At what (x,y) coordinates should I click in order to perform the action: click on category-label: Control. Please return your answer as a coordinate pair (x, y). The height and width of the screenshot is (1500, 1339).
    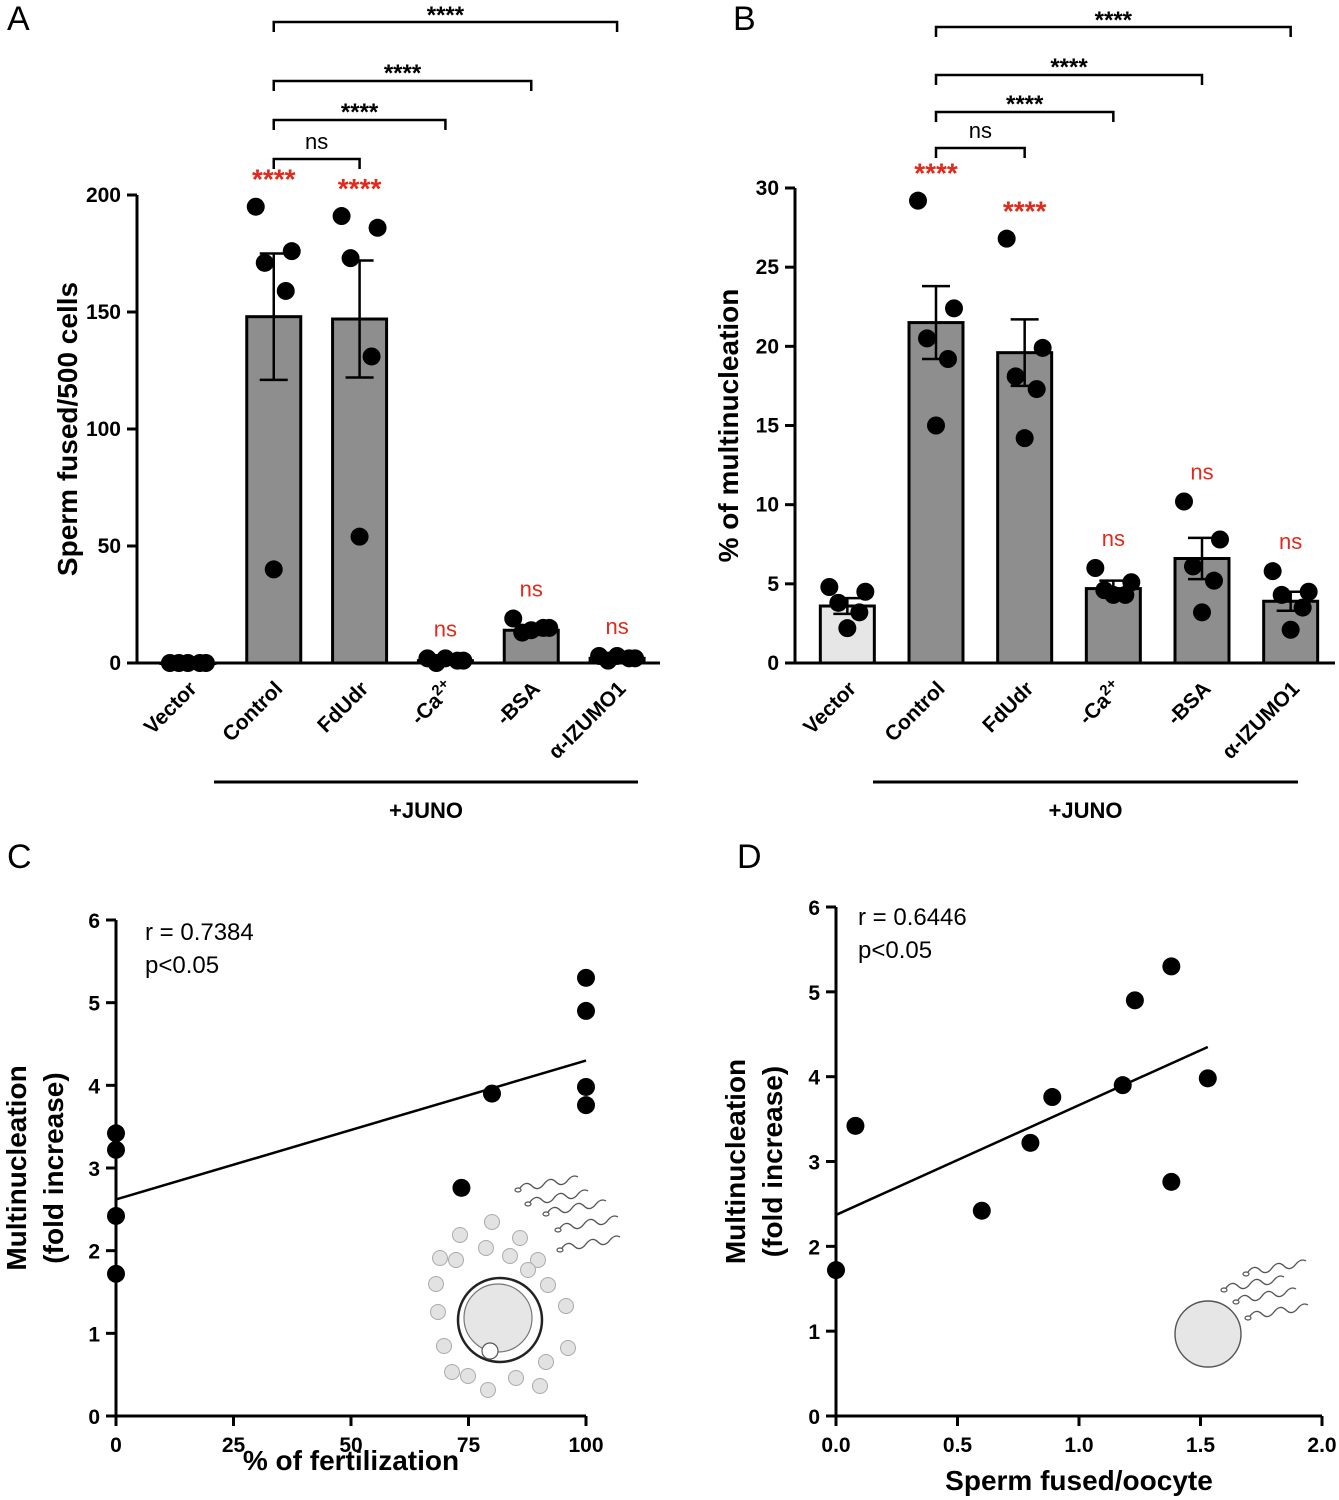
    Looking at the image, I should click on (914, 711).